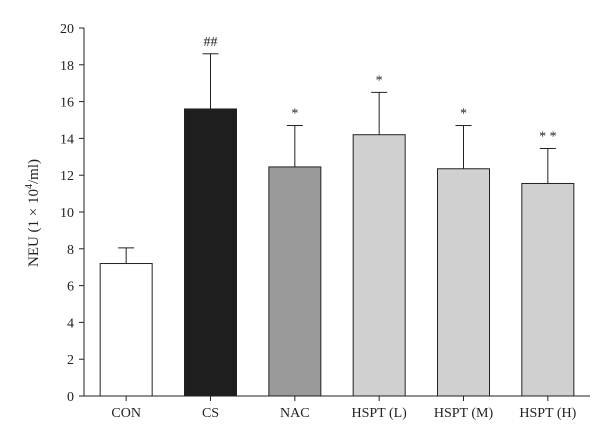  What do you see at coordinates (70, 360) in the screenshot?
I see `y-tick-label: 2` at bounding box center [70, 360].